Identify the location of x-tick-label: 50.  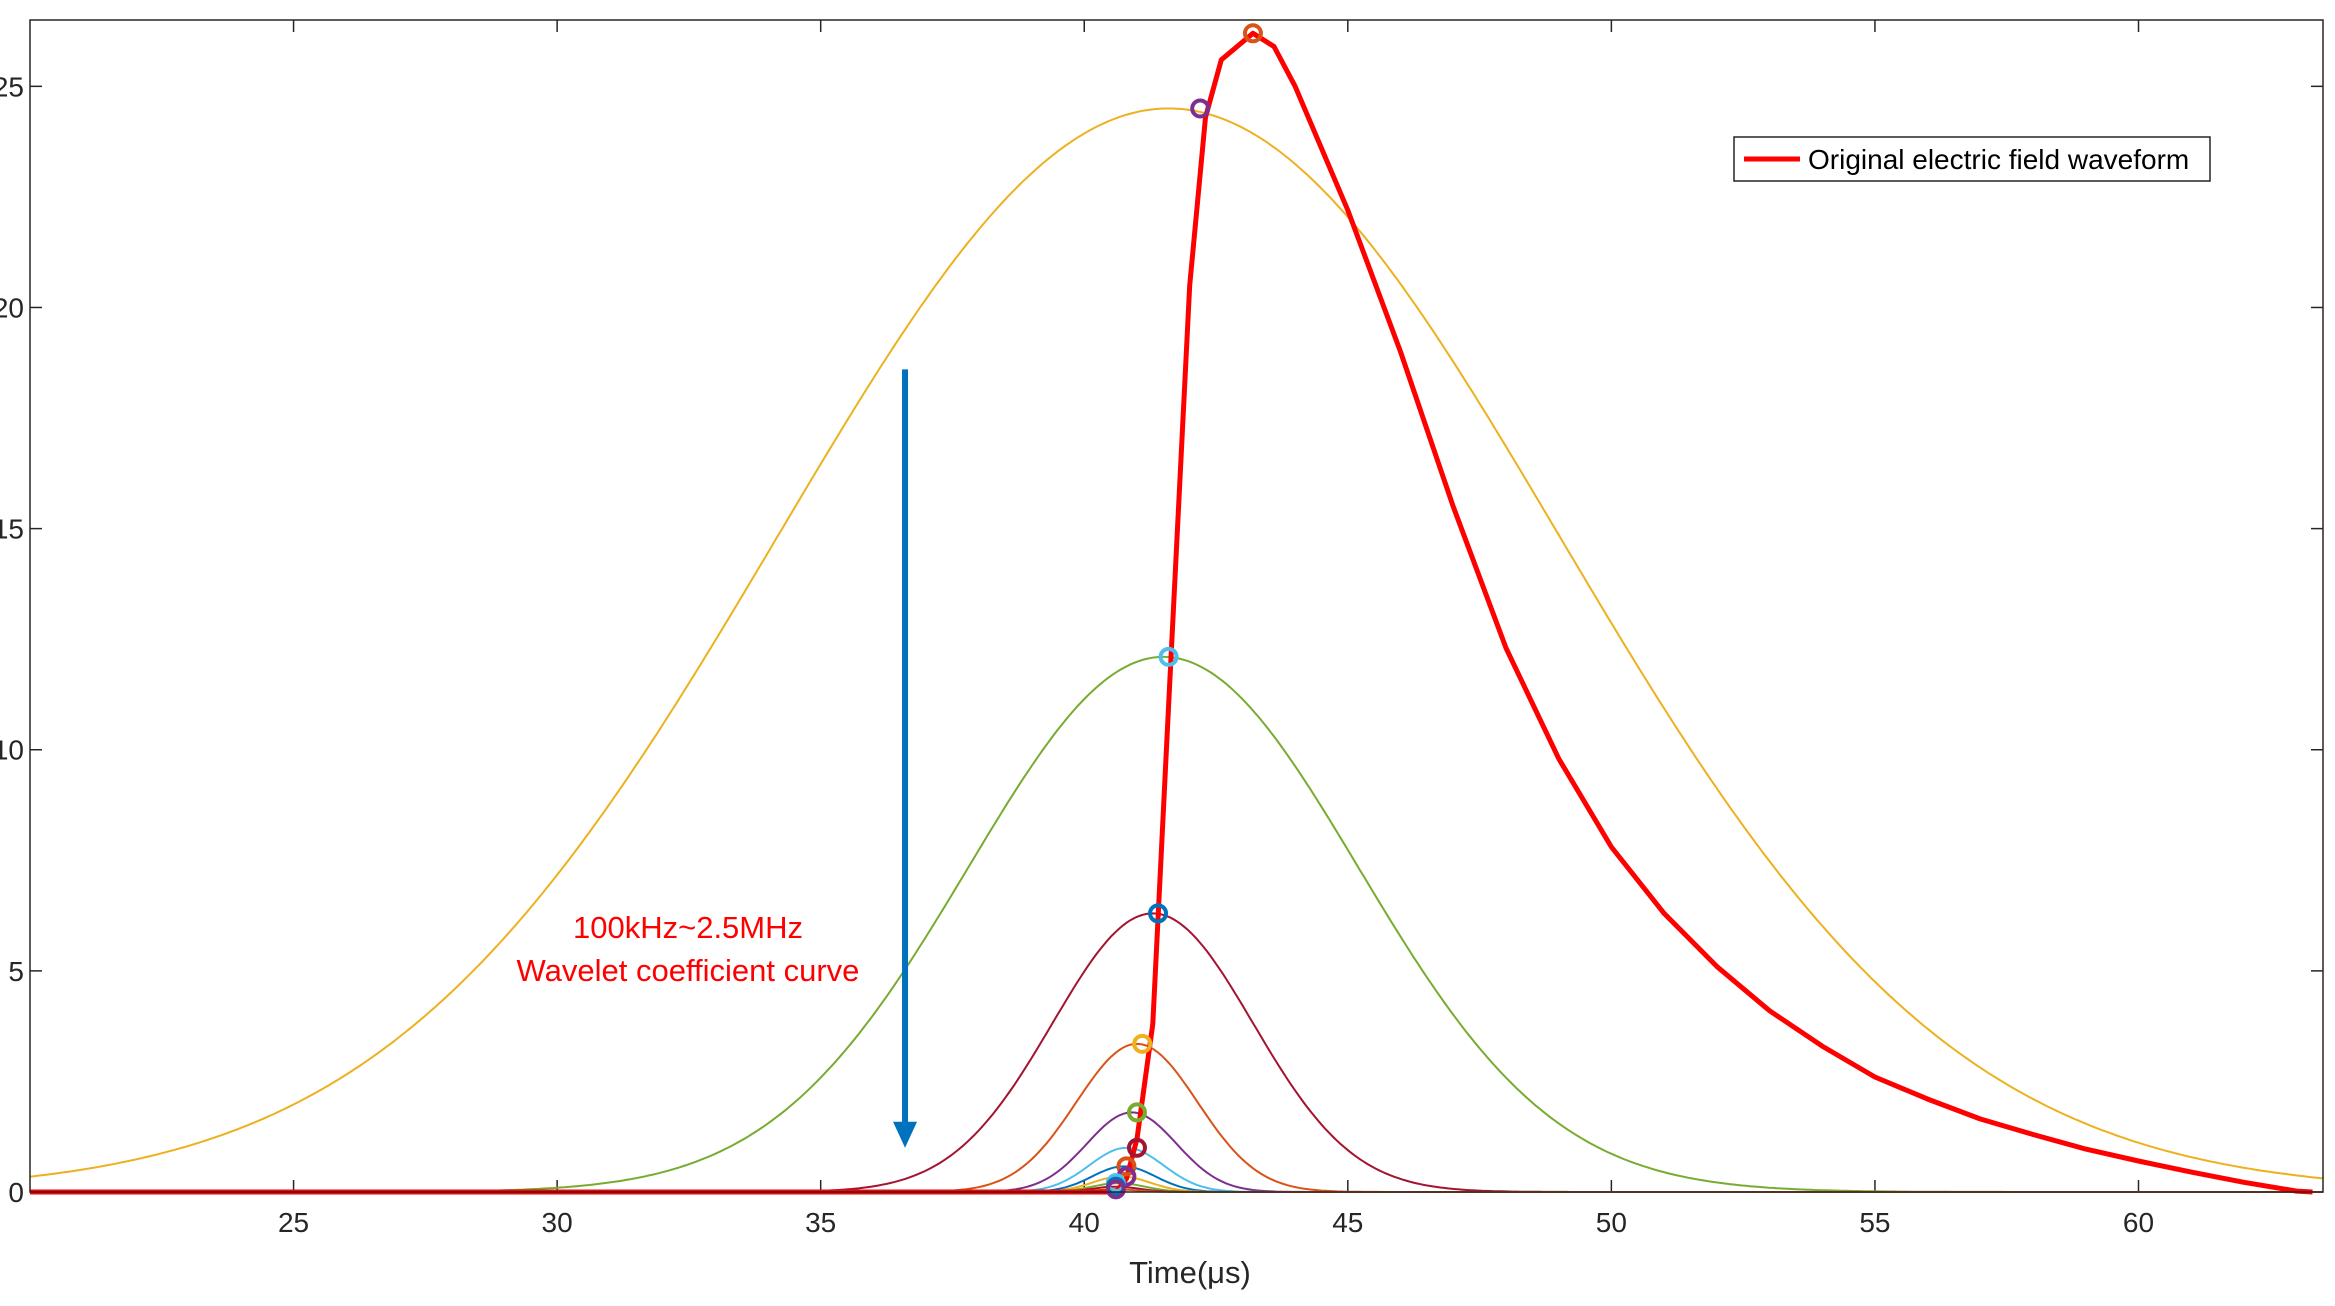
(1611, 1222).